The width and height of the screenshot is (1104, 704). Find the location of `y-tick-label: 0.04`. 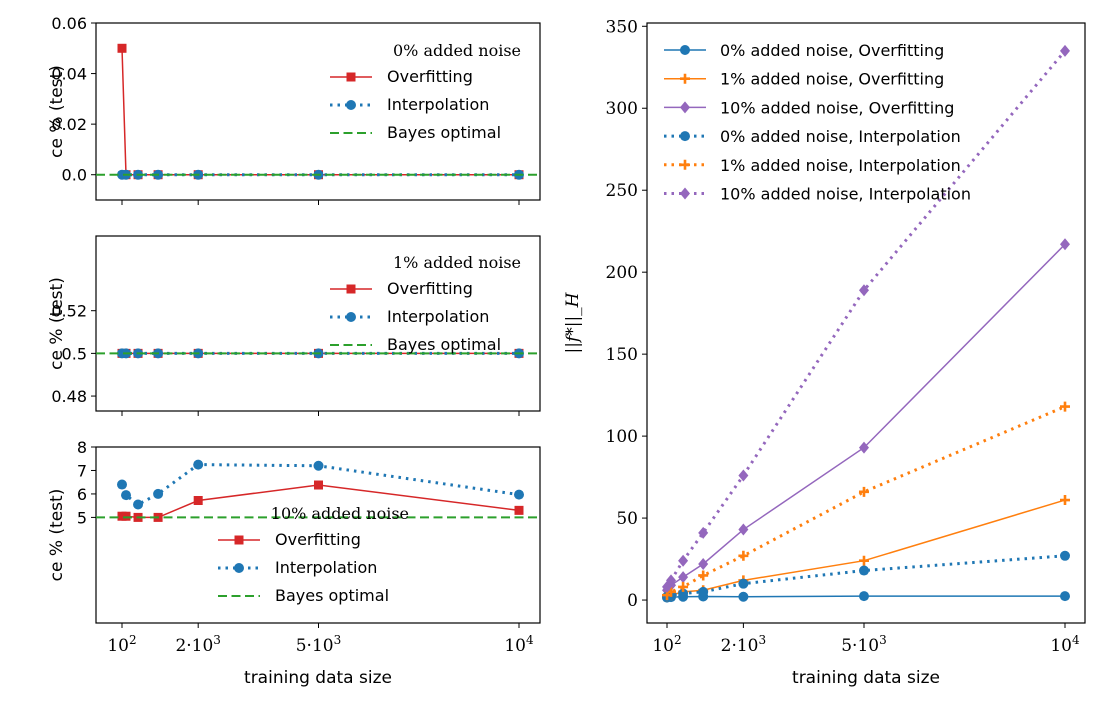

y-tick-label: 0.04 is located at coordinates (69, 74).